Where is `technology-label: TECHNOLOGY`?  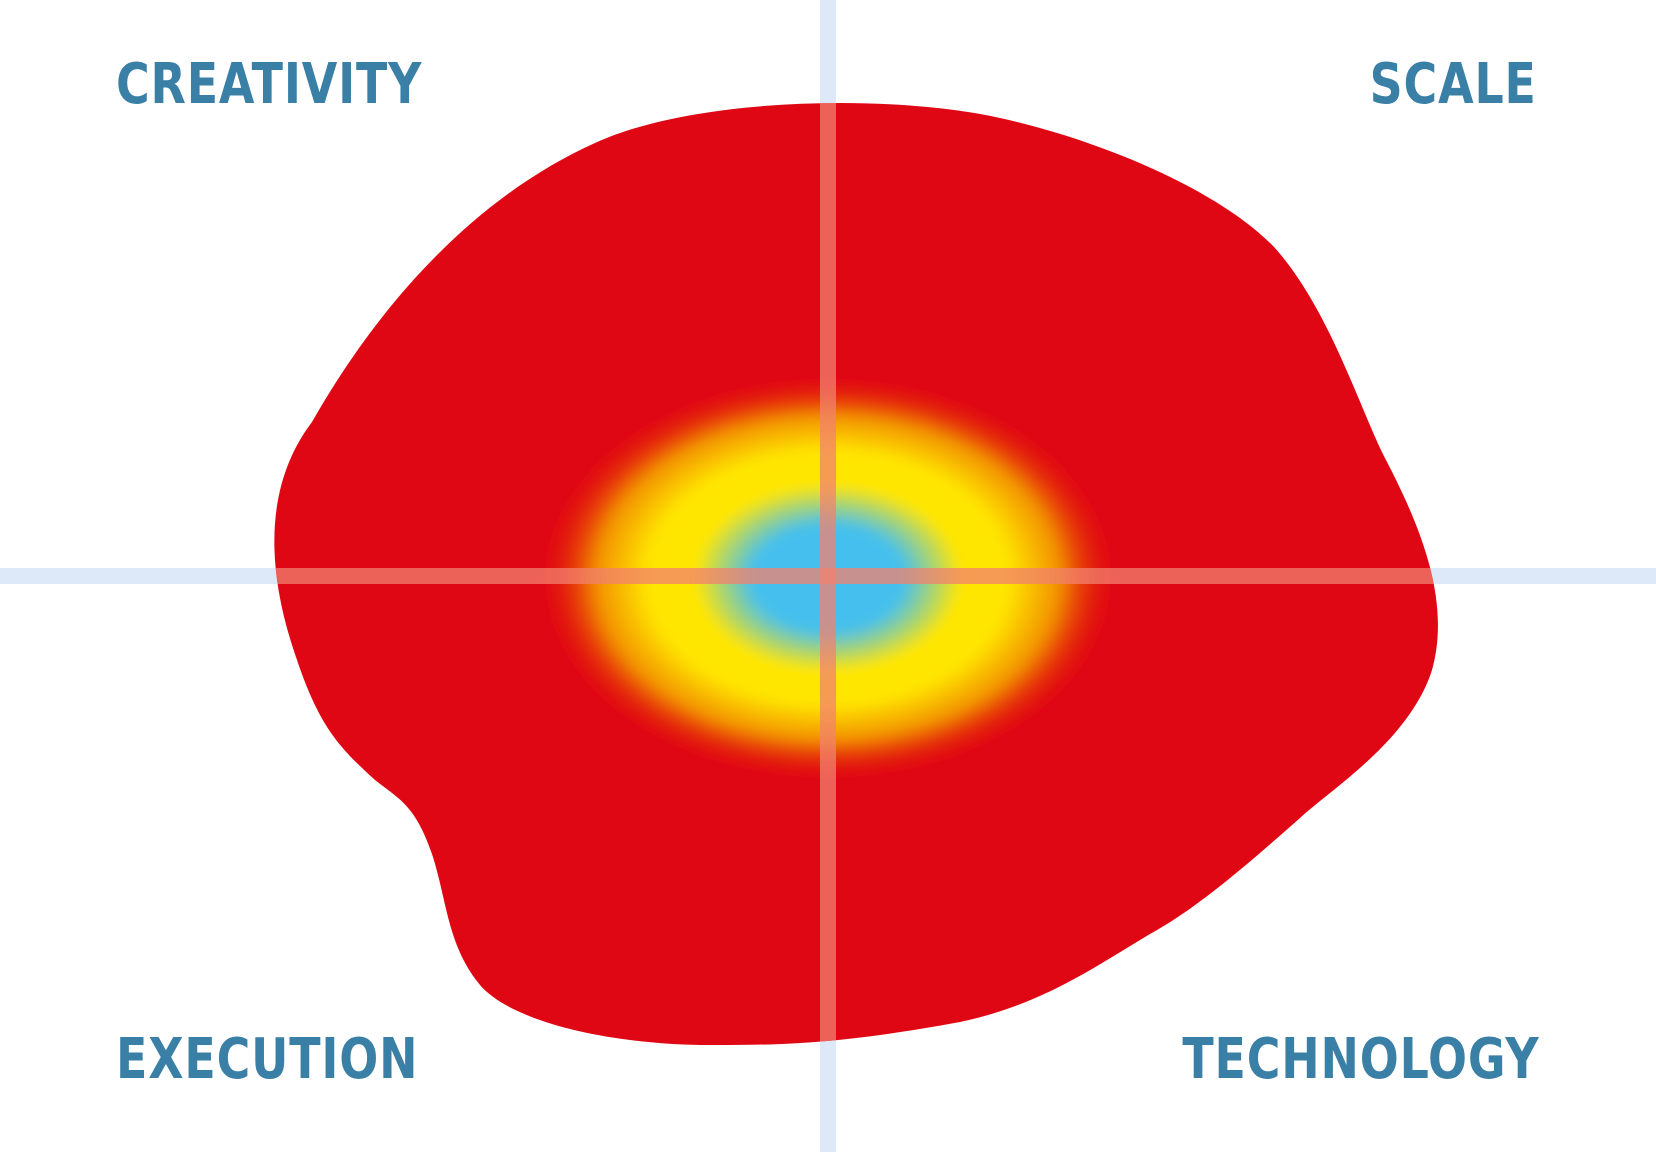 technology-label: TECHNOLOGY is located at coordinates (1360, 1059).